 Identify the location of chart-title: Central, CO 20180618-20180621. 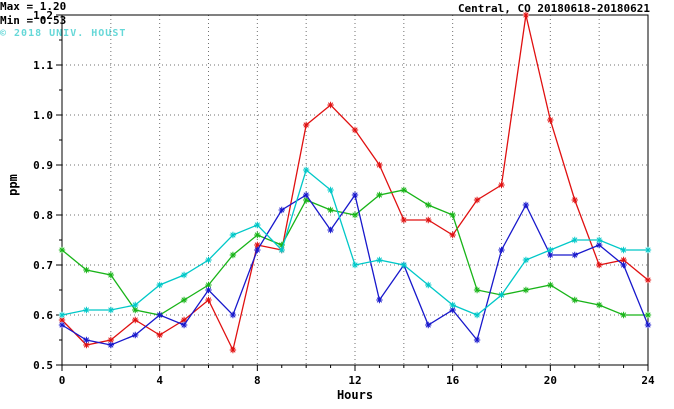
(553, 8).